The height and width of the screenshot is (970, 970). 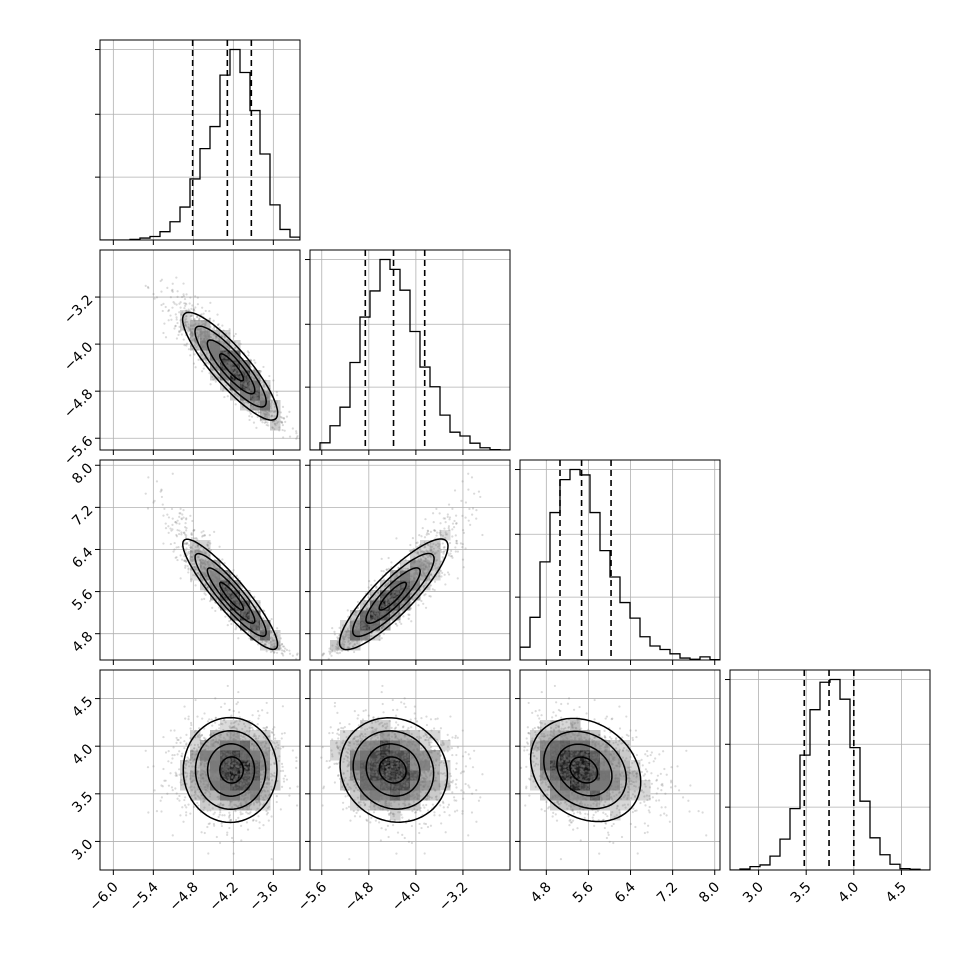 What do you see at coordinates (410, 354) in the screenshot?
I see `histogram-step` at bounding box center [410, 354].